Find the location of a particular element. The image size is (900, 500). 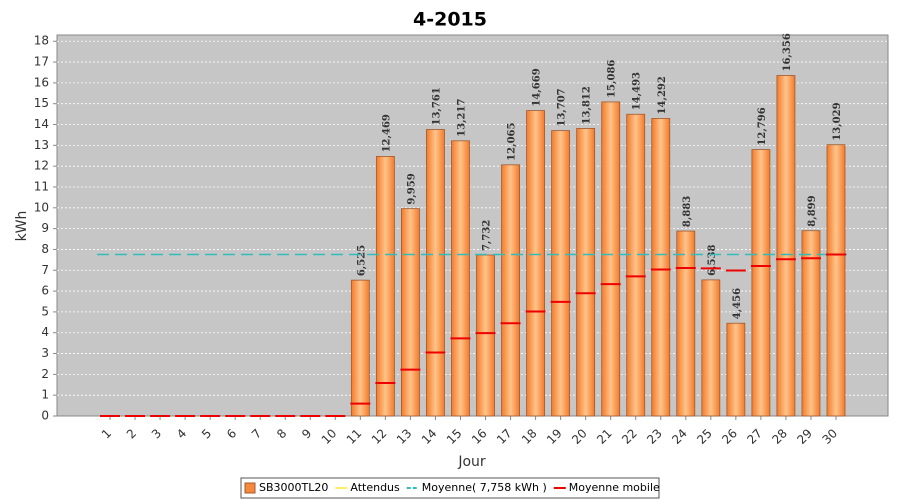

x-tick-label: 20 is located at coordinates (579, 436).